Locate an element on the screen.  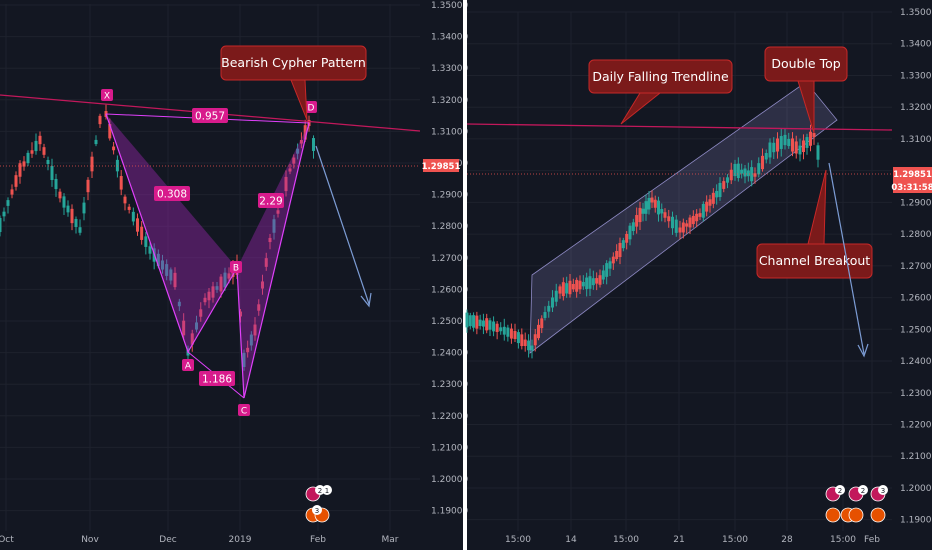
right-time-axis: 15:00 14 15:00 21 15:00 28 15:00 Feb is located at coordinates (692, 540).